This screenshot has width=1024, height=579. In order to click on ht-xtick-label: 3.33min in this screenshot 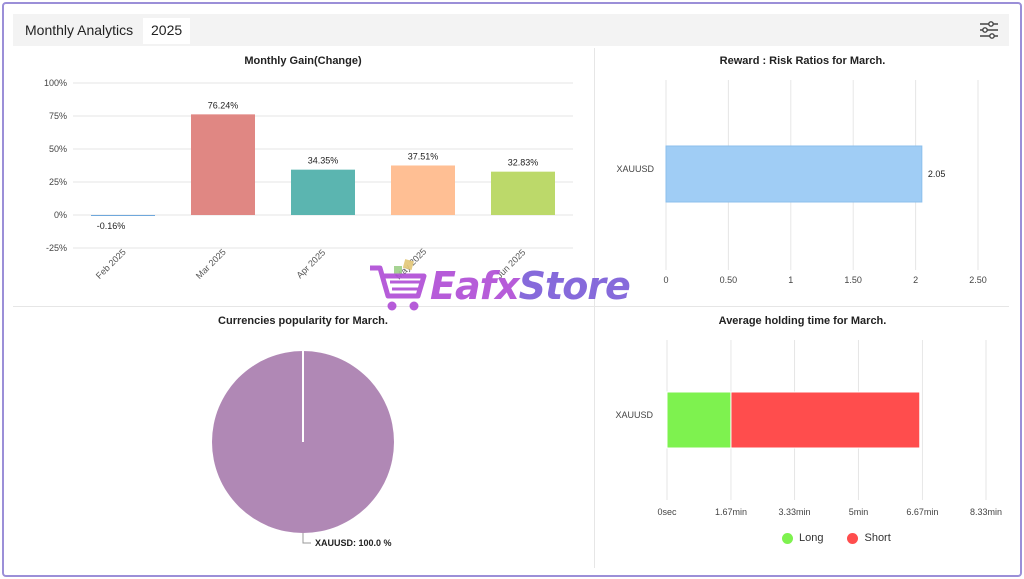, I will do `click(795, 512)`.